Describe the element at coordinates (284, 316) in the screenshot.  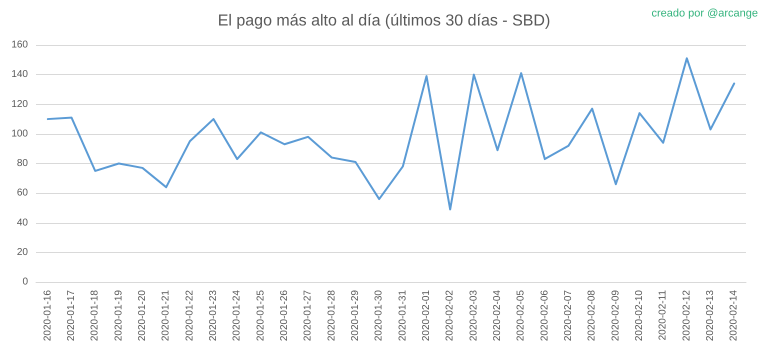
I see `x-tick-label: 2020-01-26` at that location.